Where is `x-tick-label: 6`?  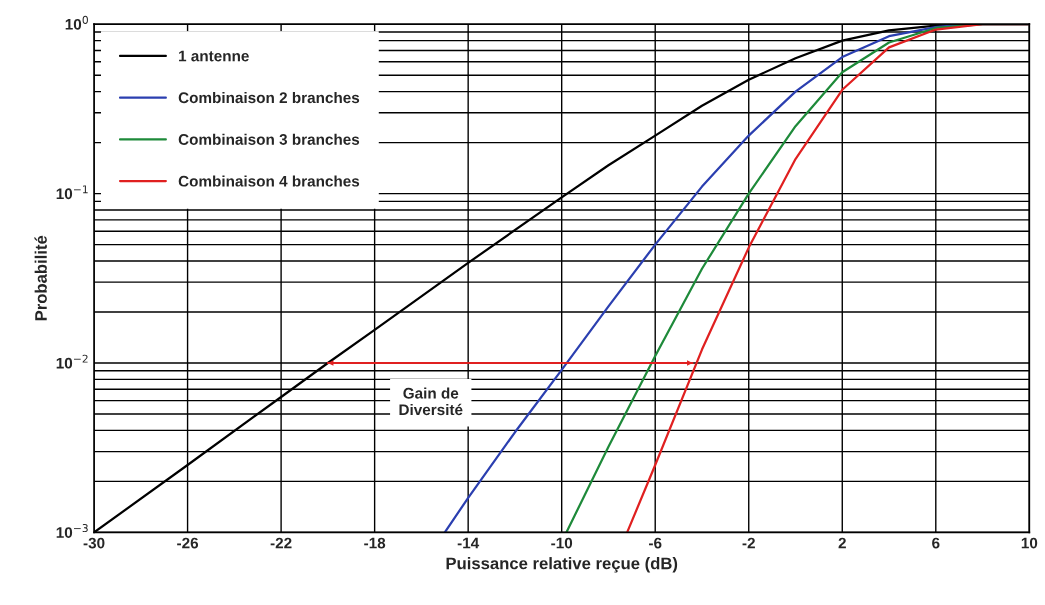
x-tick-label: 6 is located at coordinates (936, 543).